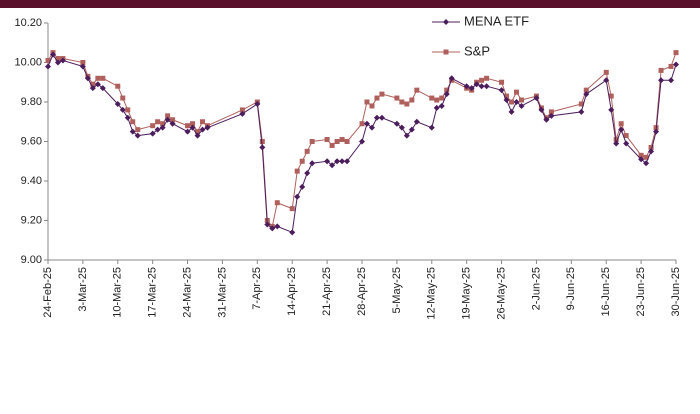  What do you see at coordinates (467, 293) in the screenshot?
I see `x-tick-label: 19-May-25` at bounding box center [467, 293].